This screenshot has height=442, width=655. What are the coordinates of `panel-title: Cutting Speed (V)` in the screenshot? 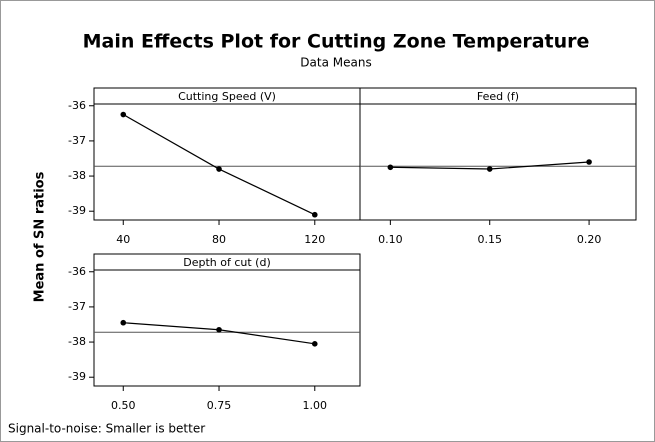 It's located at (227, 96).